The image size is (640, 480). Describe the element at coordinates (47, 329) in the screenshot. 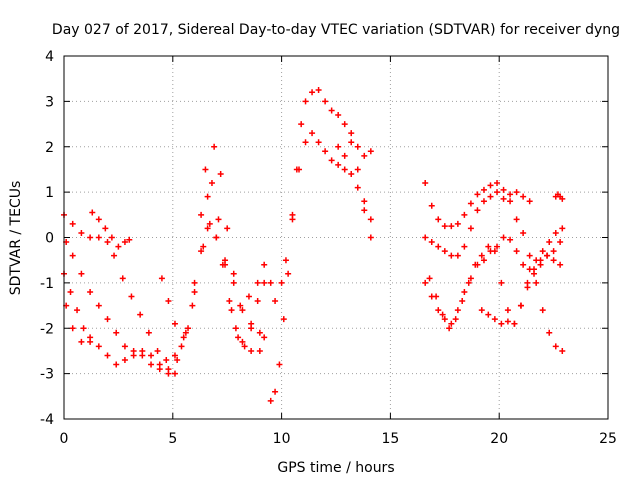

I see `y-tick-label: -2` at that location.